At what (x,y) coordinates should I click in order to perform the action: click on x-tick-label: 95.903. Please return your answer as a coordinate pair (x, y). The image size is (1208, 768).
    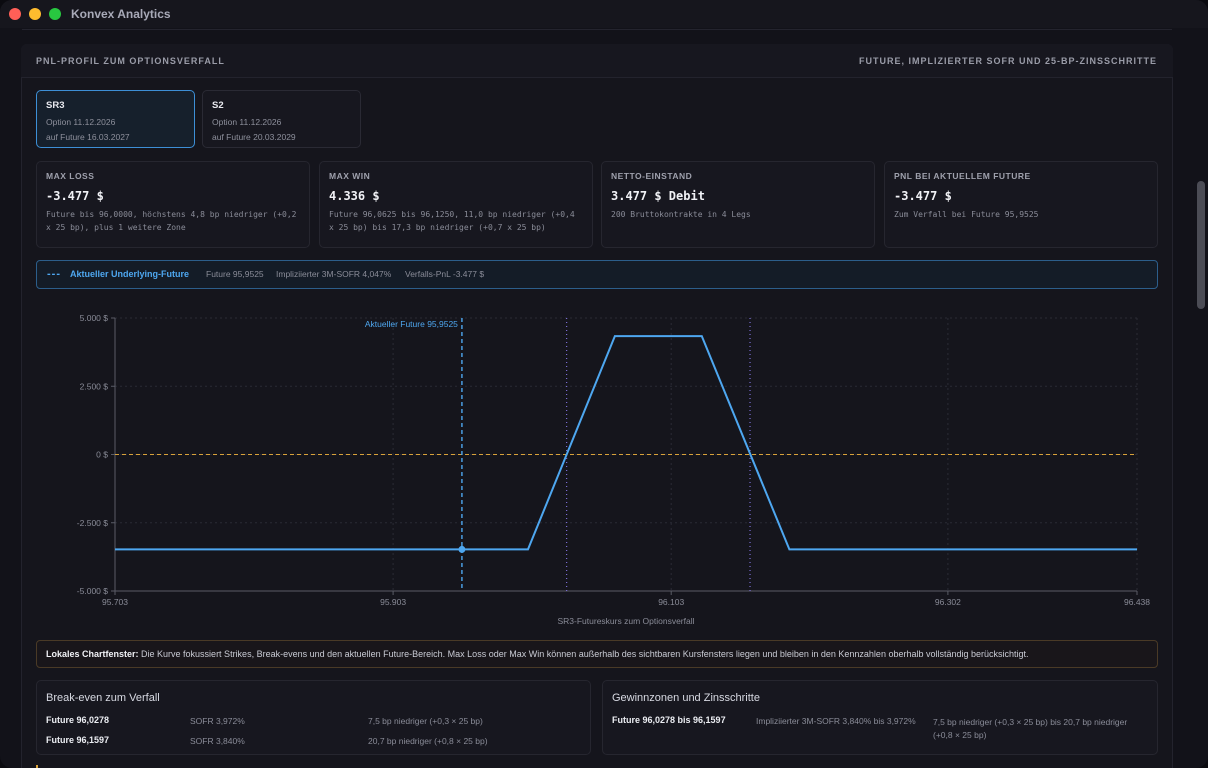
    Looking at the image, I should click on (393, 602).